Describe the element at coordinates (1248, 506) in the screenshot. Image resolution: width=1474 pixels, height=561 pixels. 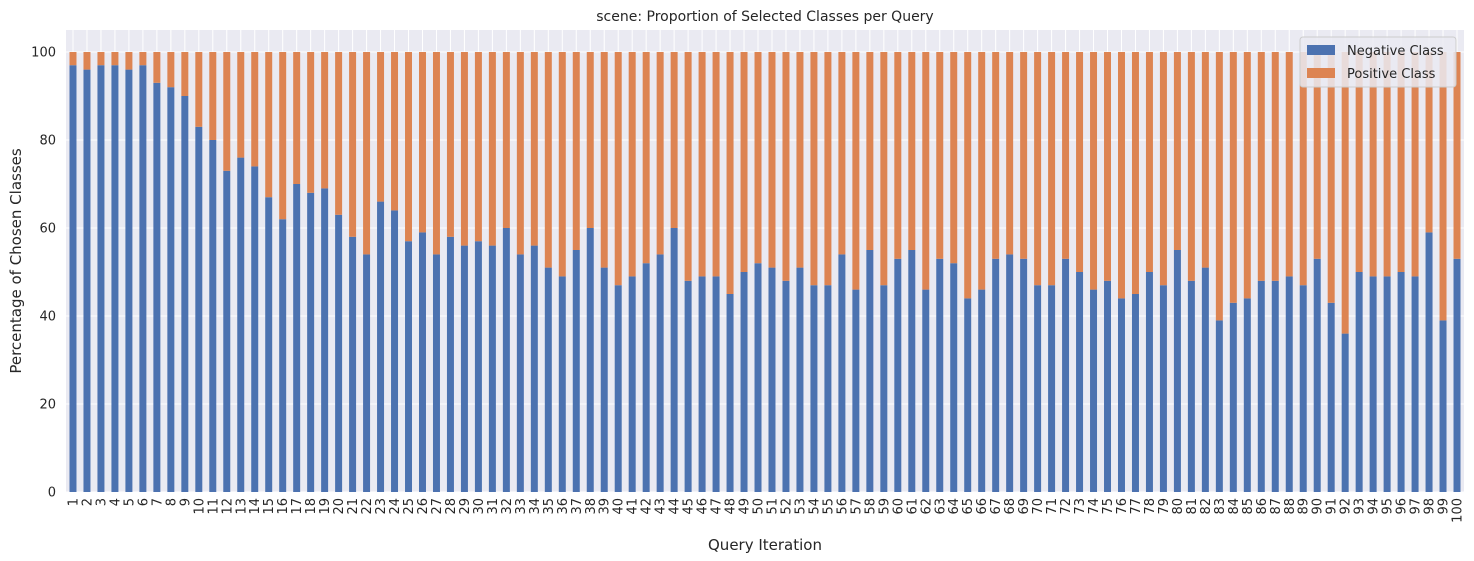
I see `x-tick-label: 85` at that location.